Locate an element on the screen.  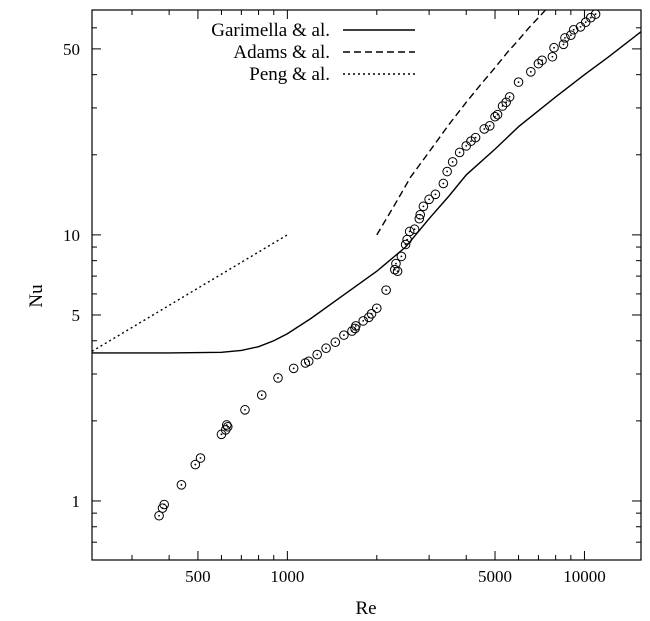
x-tick-label: 500 is located at coordinates (198, 576).